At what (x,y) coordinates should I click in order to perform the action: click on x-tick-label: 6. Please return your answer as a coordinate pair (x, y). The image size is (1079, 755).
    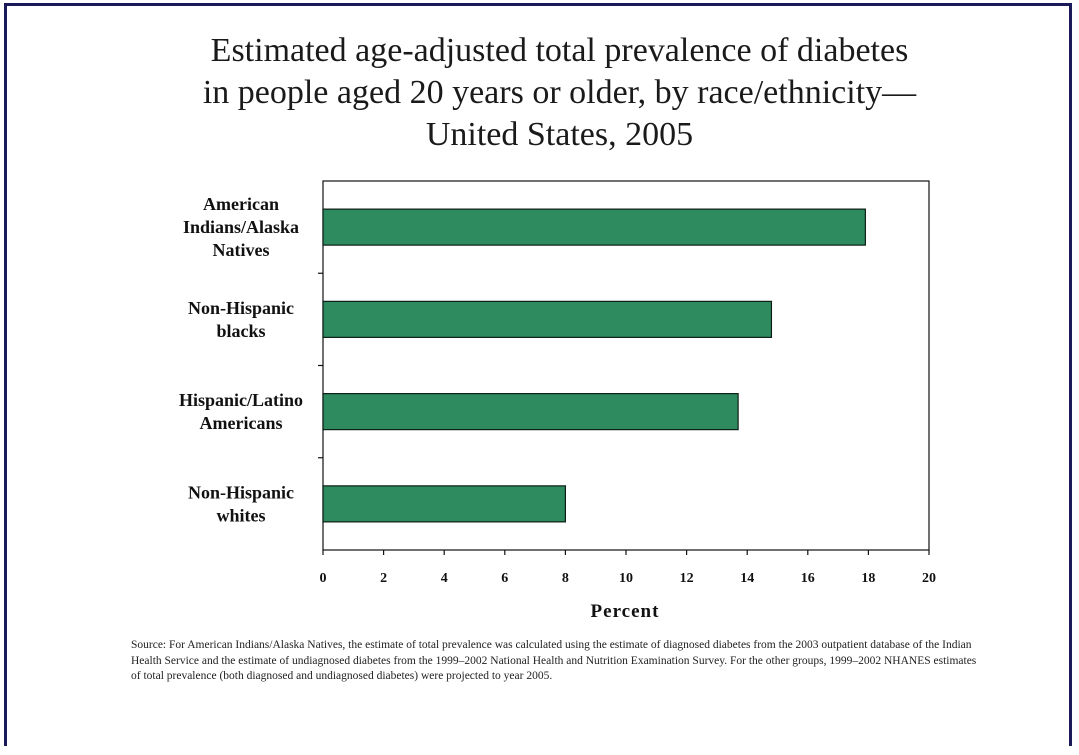
    Looking at the image, I should click on (504, 578).